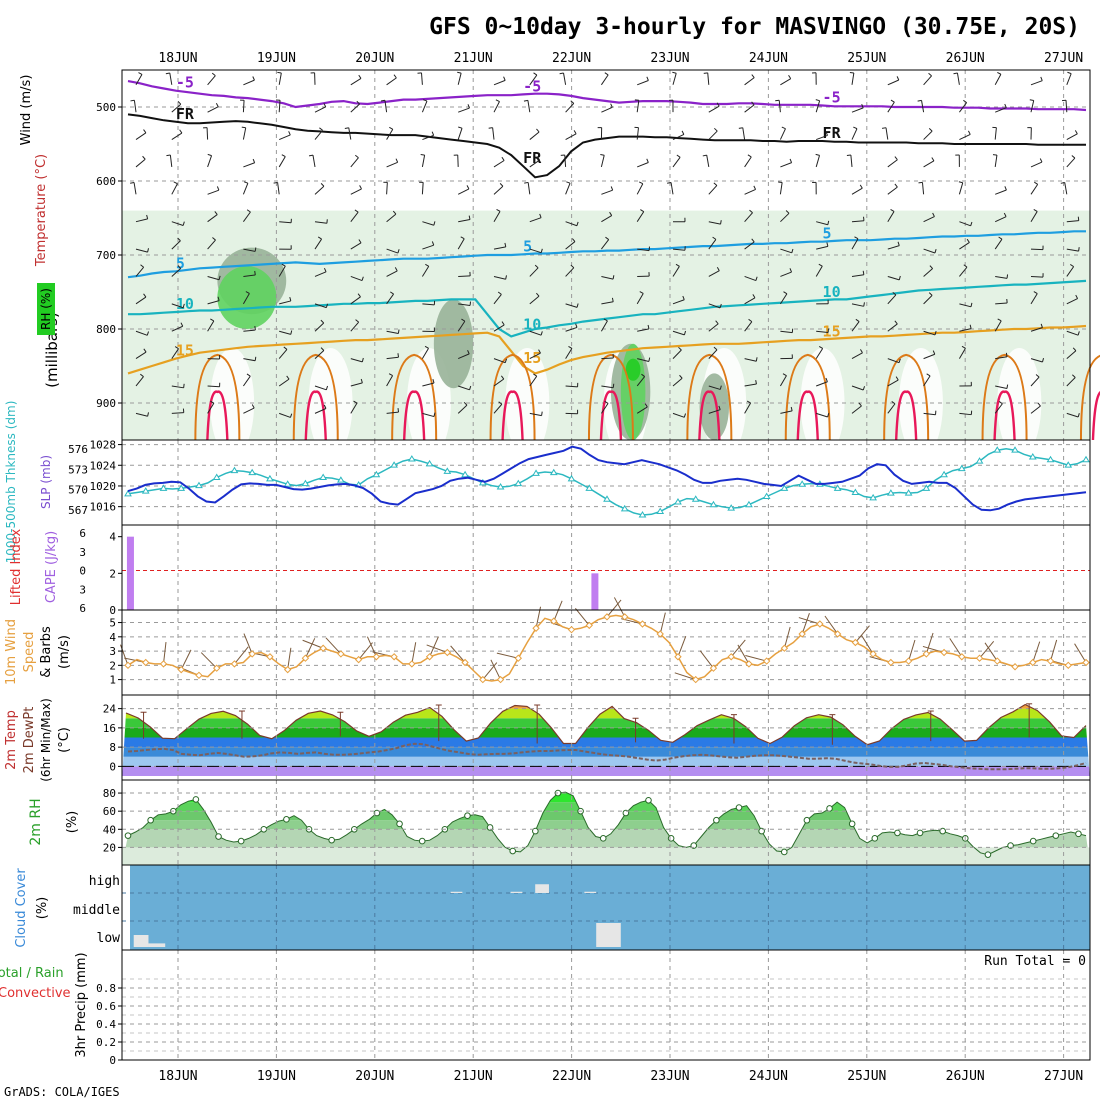 This screenshot has height=1100, width=1100. What do you see at coordinates (633, 369) in the screenshot?
I see `rh-patch-bright` at bounding box center [633, 369].